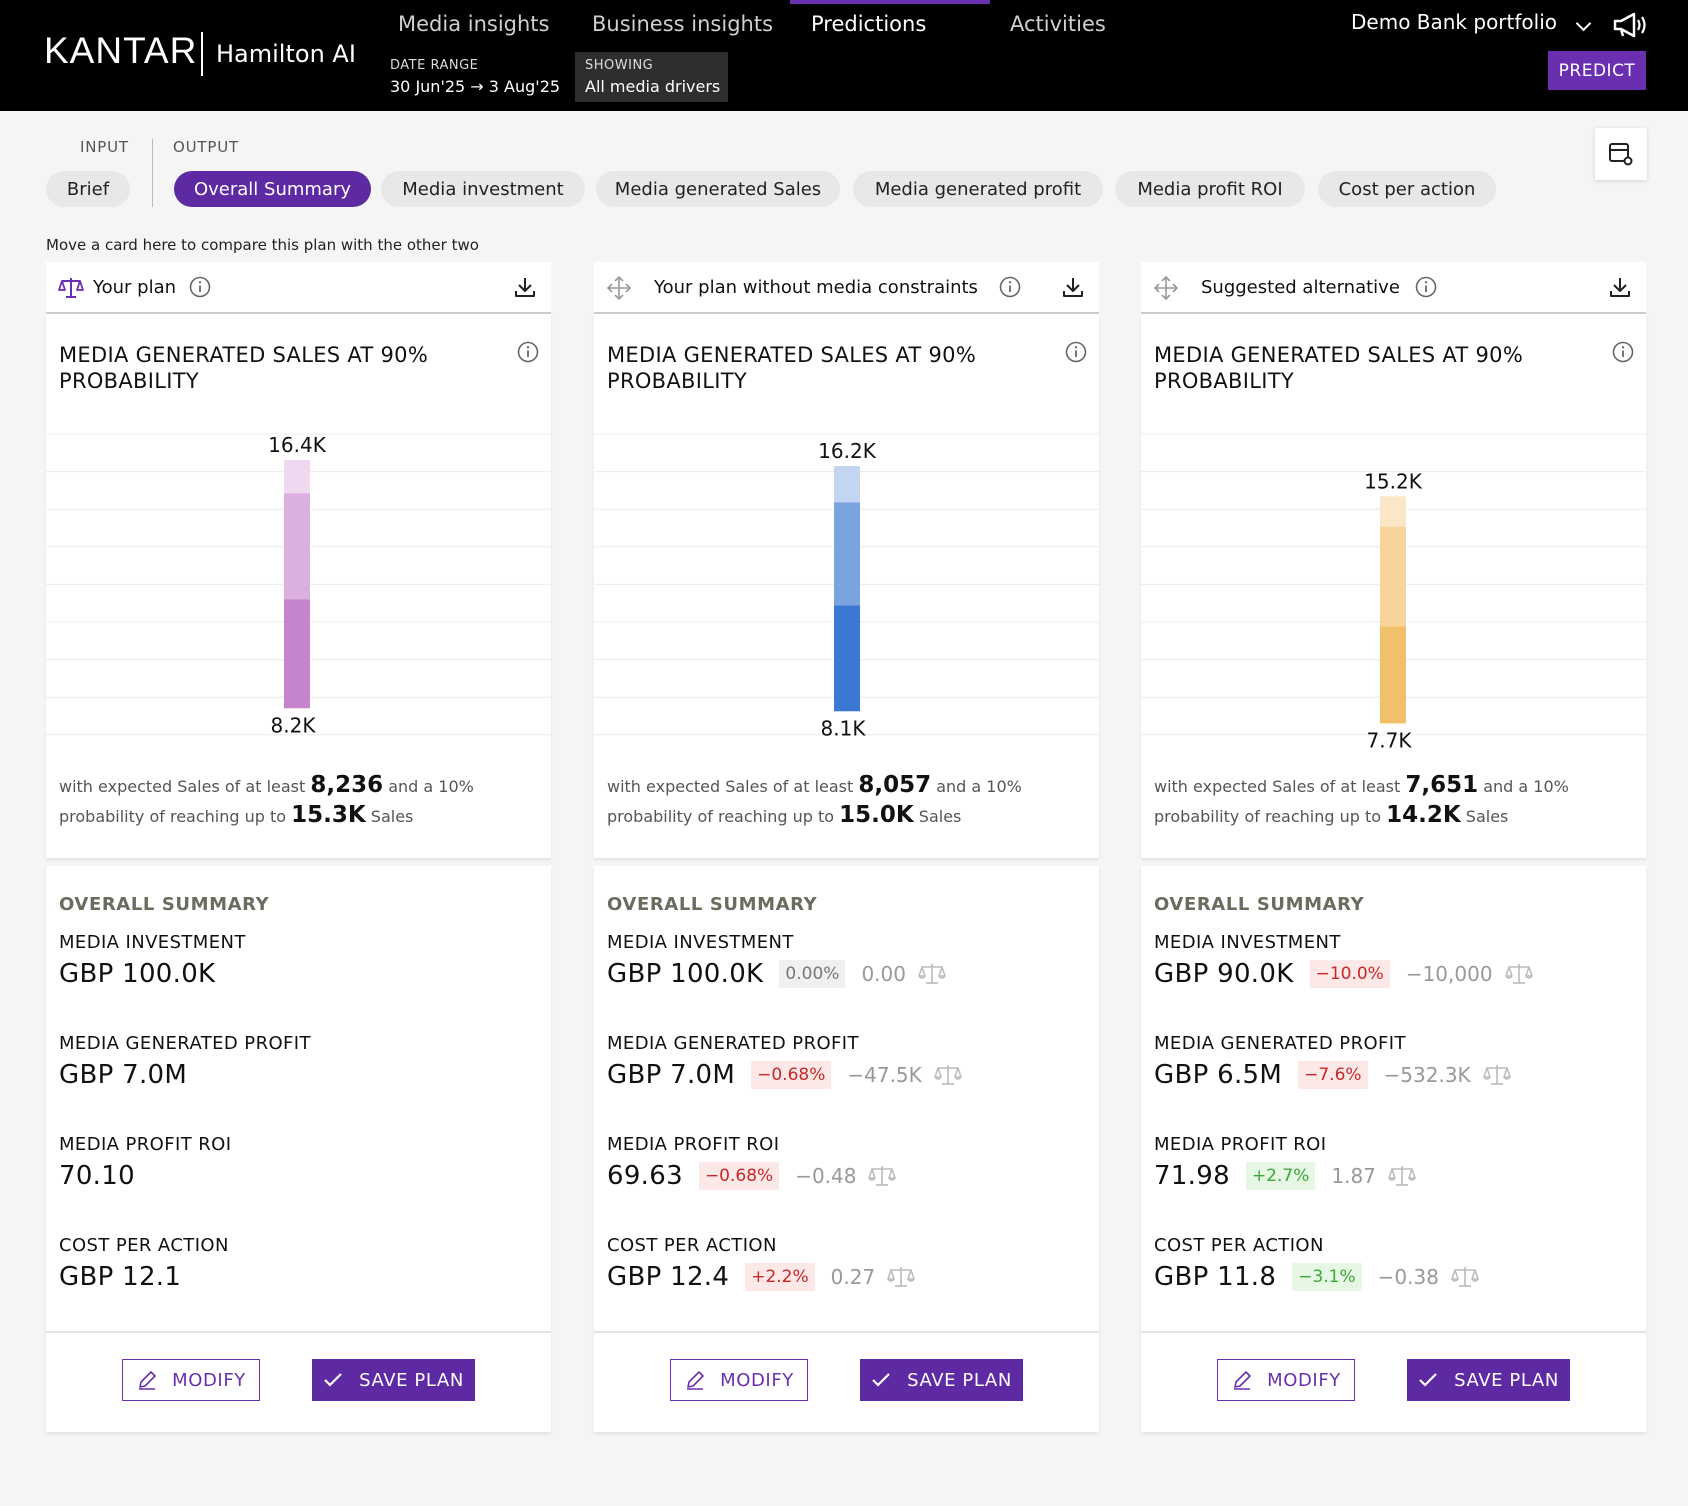 The image size is (1688, 1506). Describe the element at coordinates (347, 785) in the screenshot. I see `desc-min-sales: 8,236` at that location.